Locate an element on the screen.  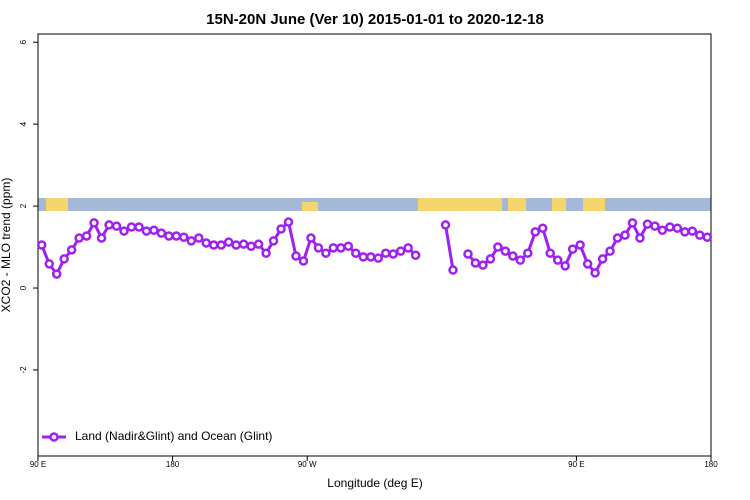
x-tick-label: 90 W is located at coordinates (307, 464).